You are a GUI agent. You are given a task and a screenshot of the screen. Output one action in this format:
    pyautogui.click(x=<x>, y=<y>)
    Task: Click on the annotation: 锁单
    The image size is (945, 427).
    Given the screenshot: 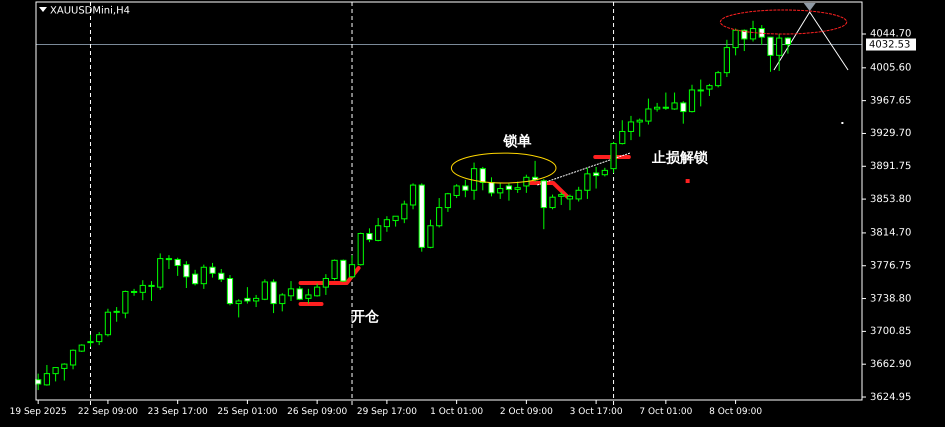 What is the action you would take?
    pyautogui.click(x=517, y=142)
    